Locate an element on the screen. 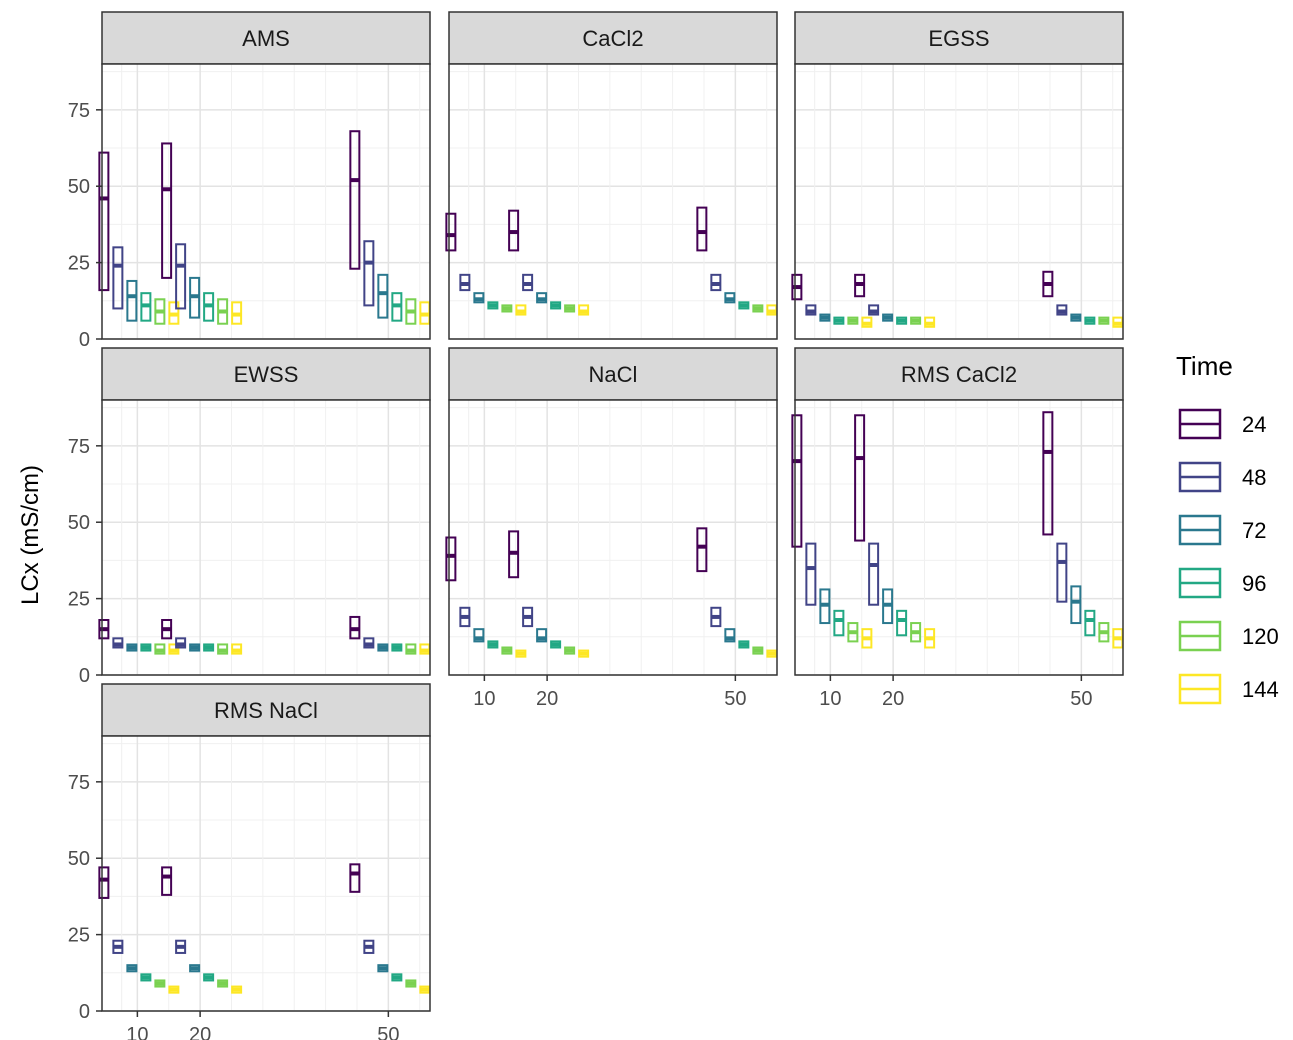 This screenshot has width=1293, height=1040. plot-area is located at coordinates (613, 537).